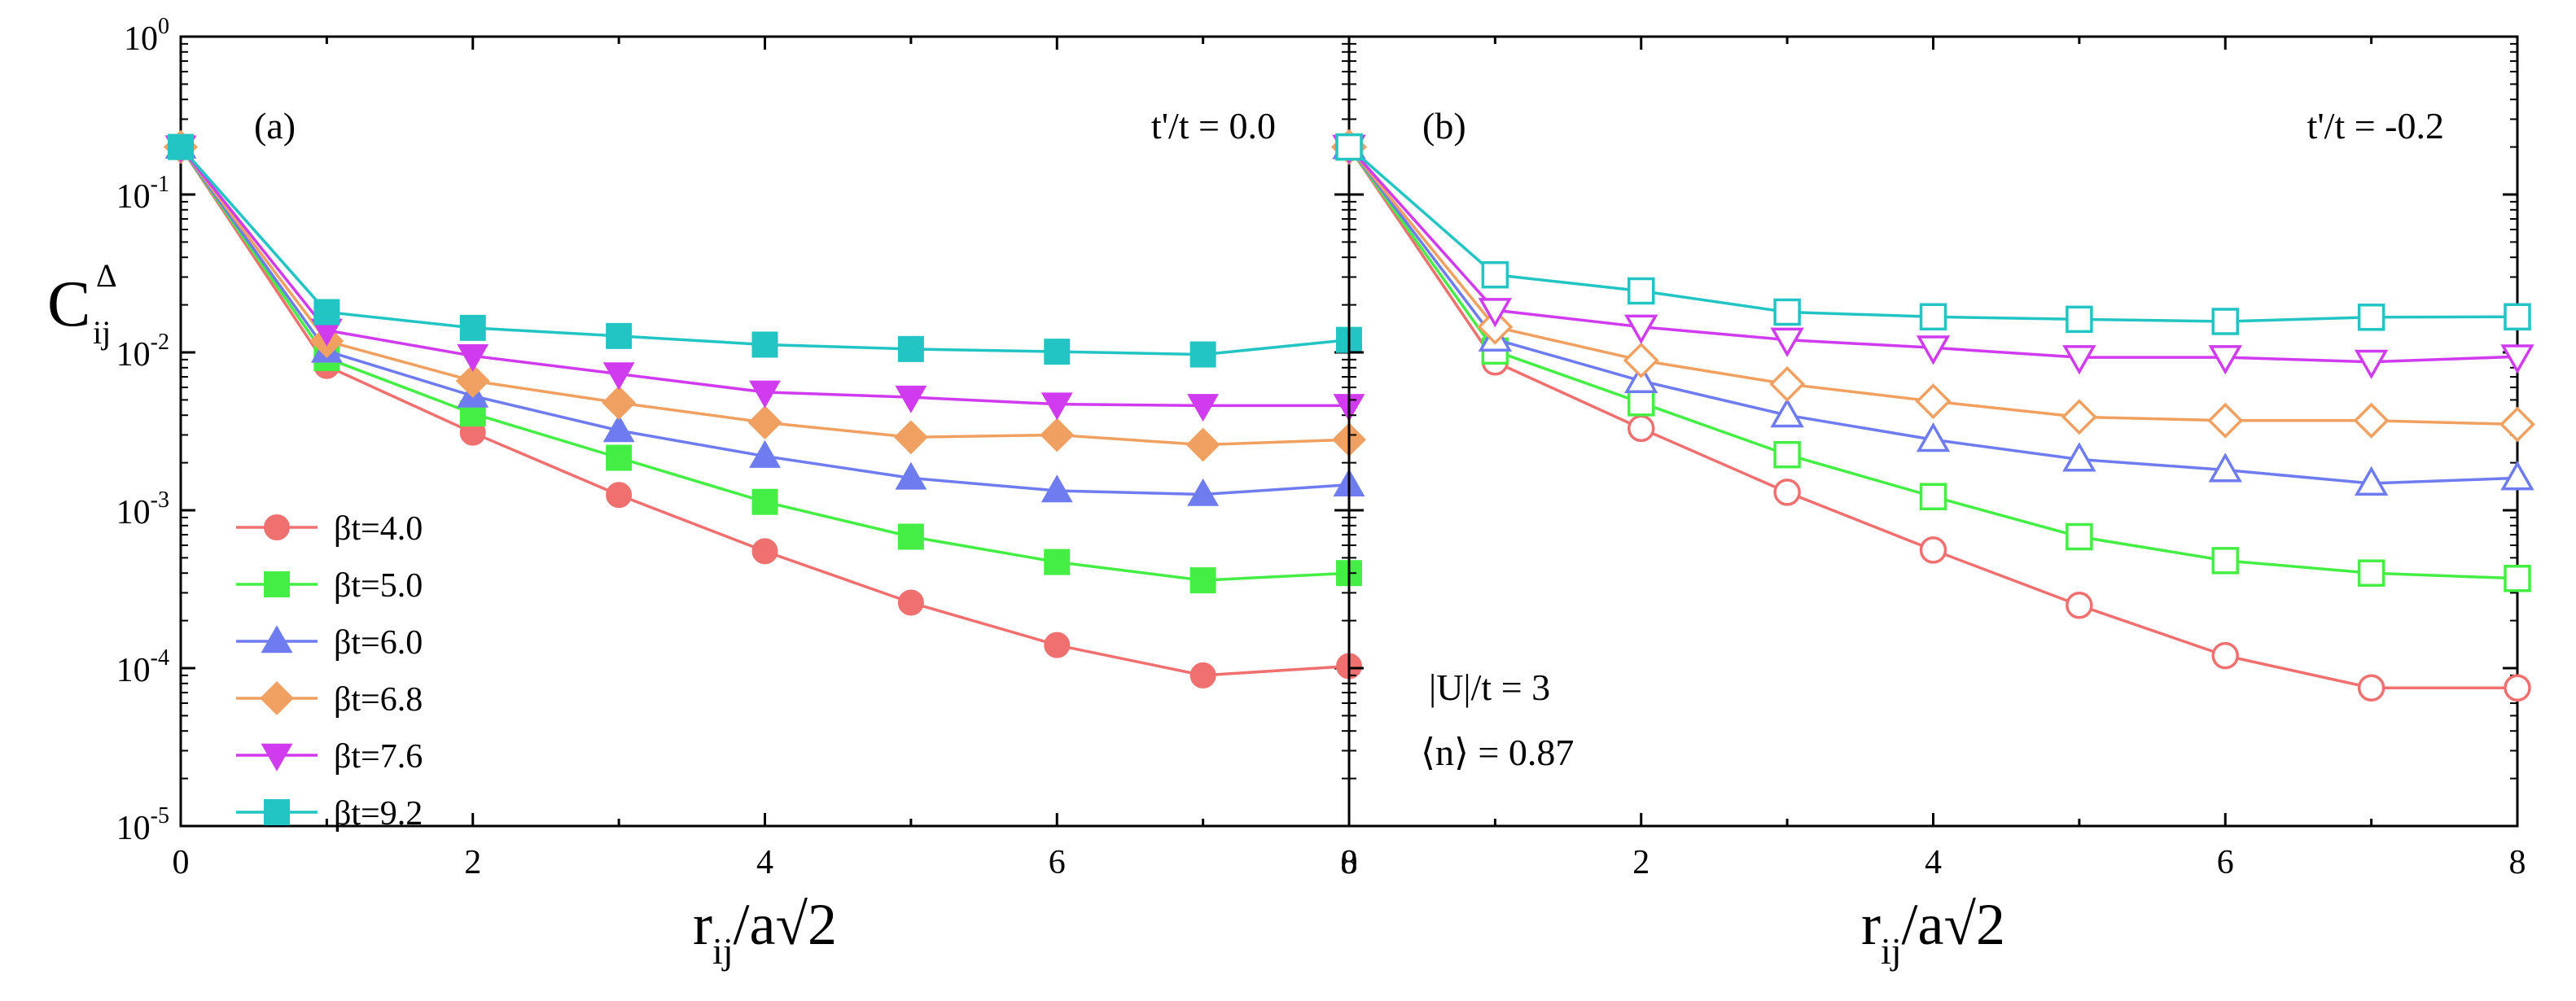 The image size is (2576, 1001). Describe the element at coordinates (82, 304) in the screenshot. I see `y-axis-label: C Δij` at that location.